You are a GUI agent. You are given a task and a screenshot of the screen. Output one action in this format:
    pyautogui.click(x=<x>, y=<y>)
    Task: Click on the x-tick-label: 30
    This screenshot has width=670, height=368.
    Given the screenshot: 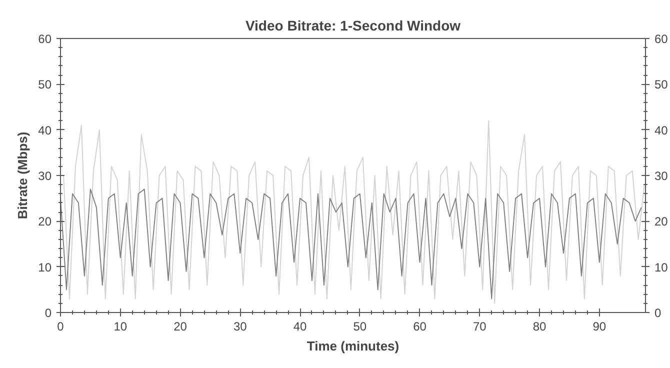 What is the action you would take?
    pyautogui.click(x=240, y=327)
    